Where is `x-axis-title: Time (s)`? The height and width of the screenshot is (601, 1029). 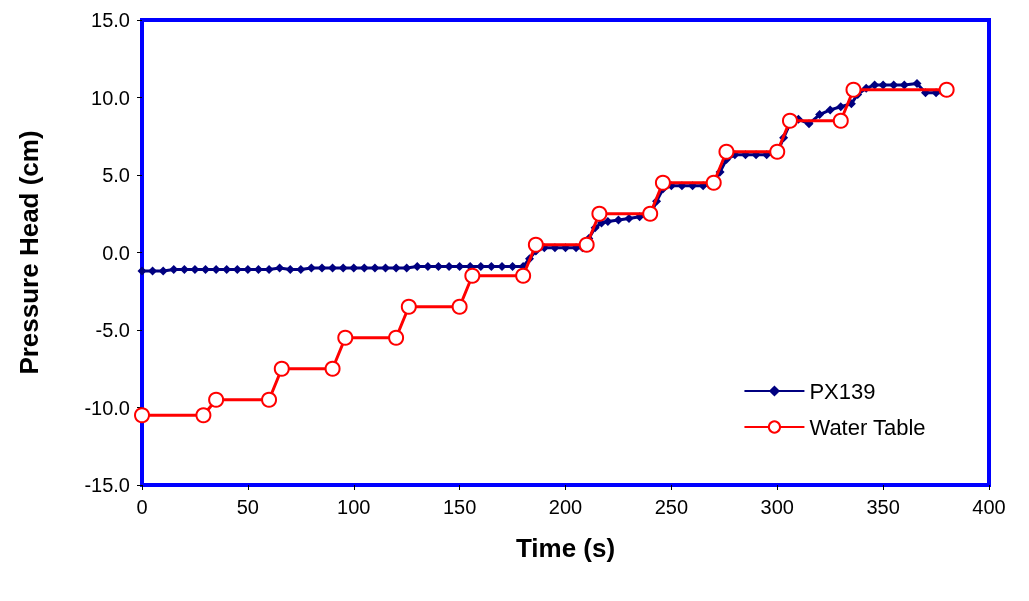 x-axis-title: Time (s) is located at coordinates (565, 548).